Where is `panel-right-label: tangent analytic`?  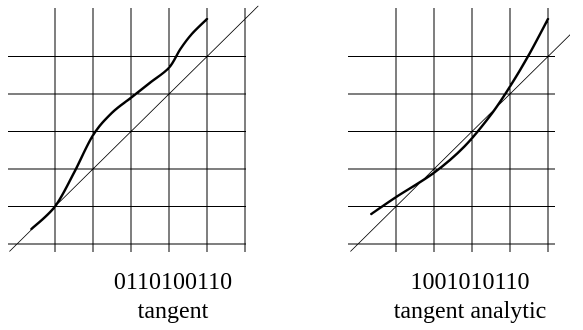
panel-right-label: tangent analytic is located at coordinates (470, 311).